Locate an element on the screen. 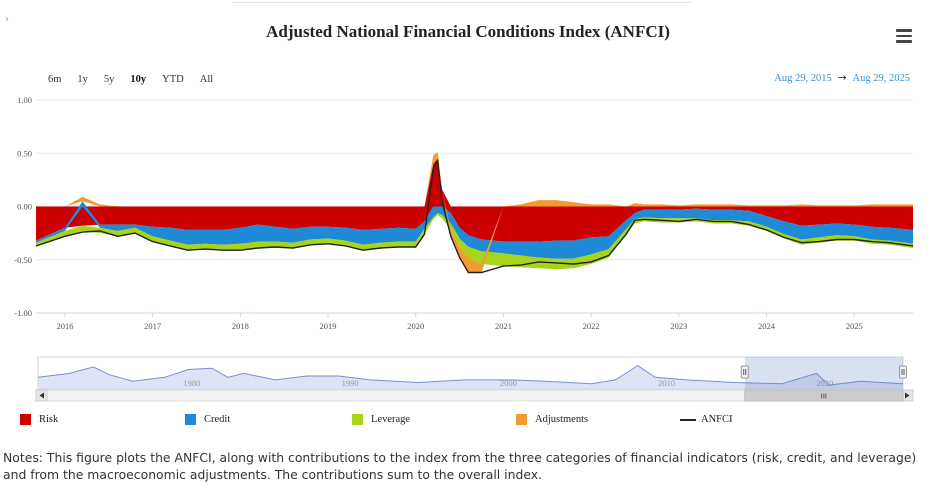 The width and height of the screenshot is (936, 489). legend-swatch-leverage is located at coordinates (357, 419).